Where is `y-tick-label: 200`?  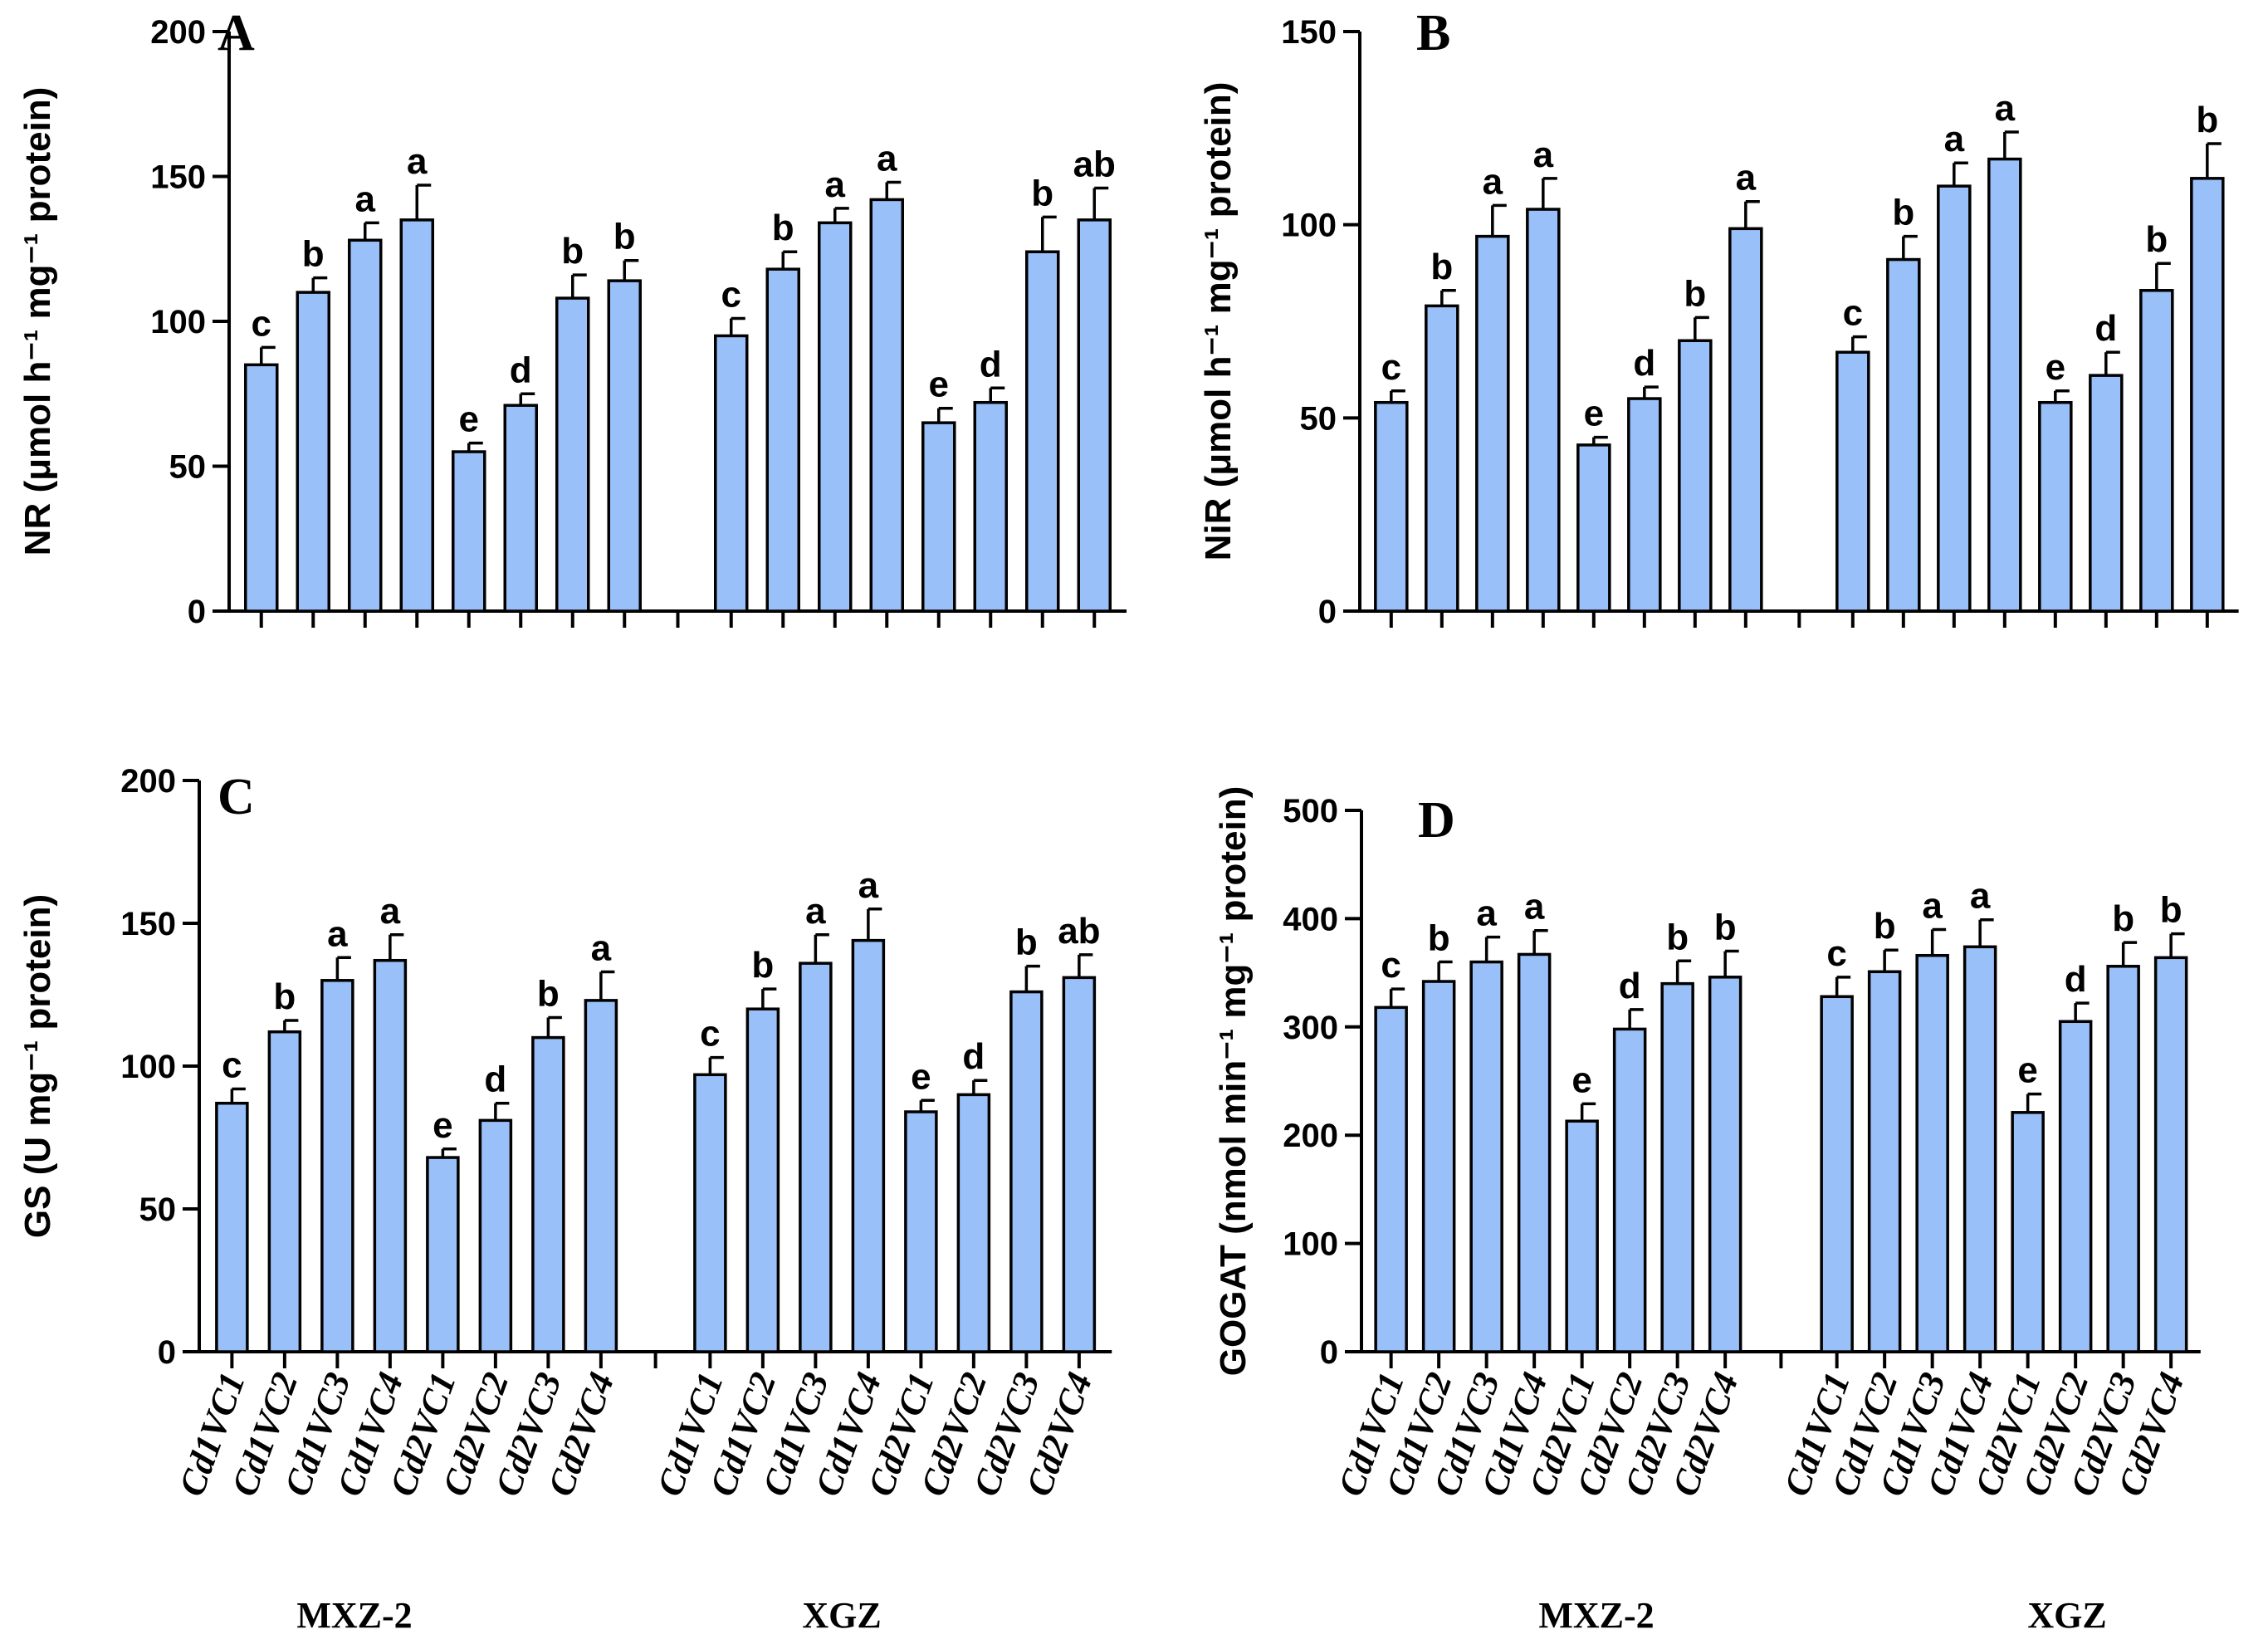
y-tick-label: 200 is located at coordinates (148, 781).